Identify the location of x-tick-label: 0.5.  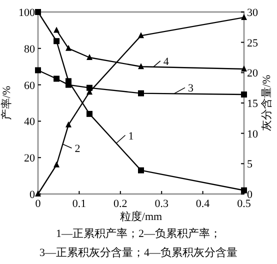
(244, 204).